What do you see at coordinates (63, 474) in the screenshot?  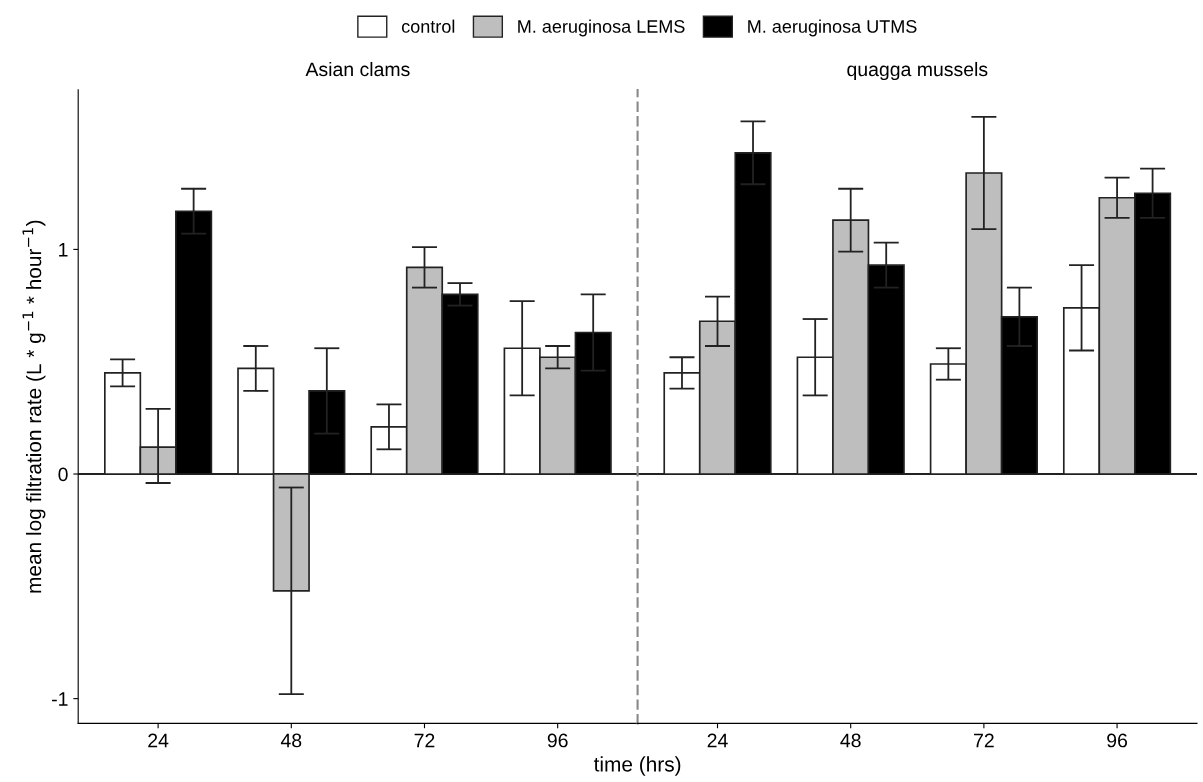 I see `y-tick-label: 0` at bounding box center [63, 474].